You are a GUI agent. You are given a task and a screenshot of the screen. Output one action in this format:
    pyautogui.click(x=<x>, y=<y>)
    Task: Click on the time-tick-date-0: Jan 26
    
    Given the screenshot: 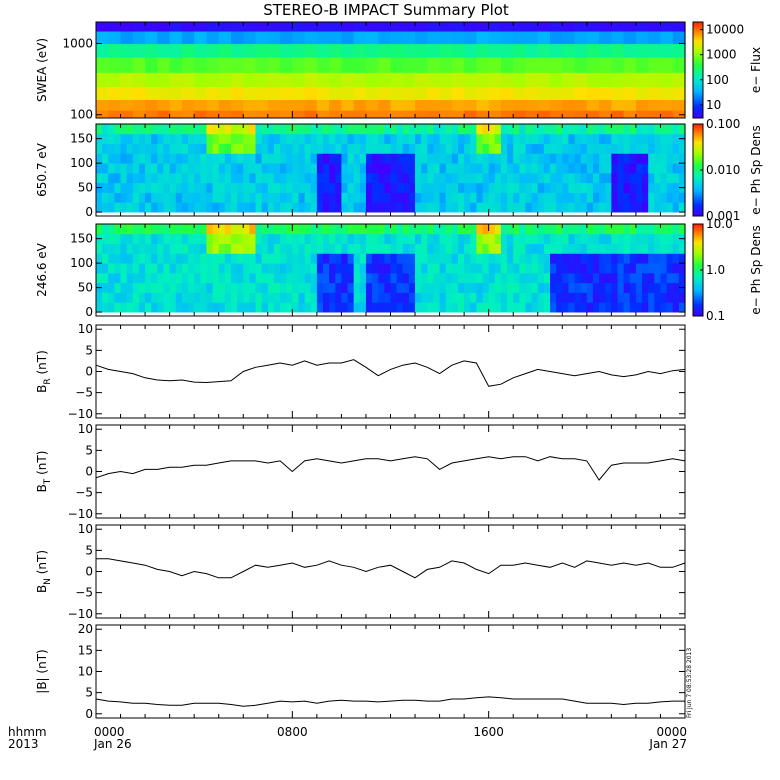 What is the action you would take?
    pyautogui.click(x=112, y=744)
    